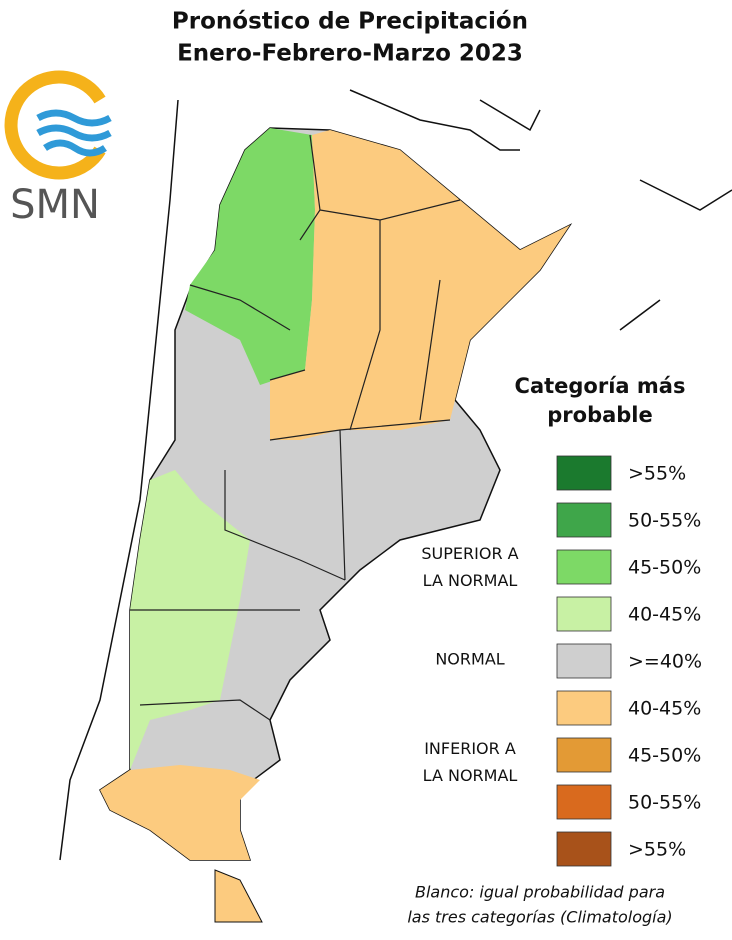  What do you see at coordinates (470, 748) in the screenshot?
I see `group-label: INFERIOR A` at bounding box center [470, 748].